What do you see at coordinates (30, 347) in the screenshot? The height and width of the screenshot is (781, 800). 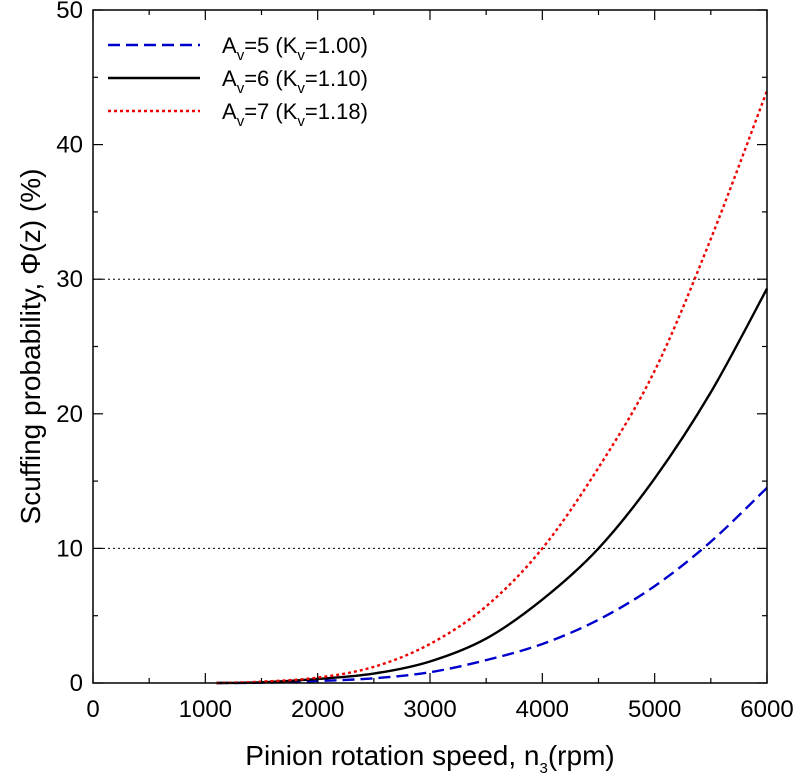 I see `y-axis-label: Scuffing probability, Φ(z) (%)` at bounding box center [30, 347].